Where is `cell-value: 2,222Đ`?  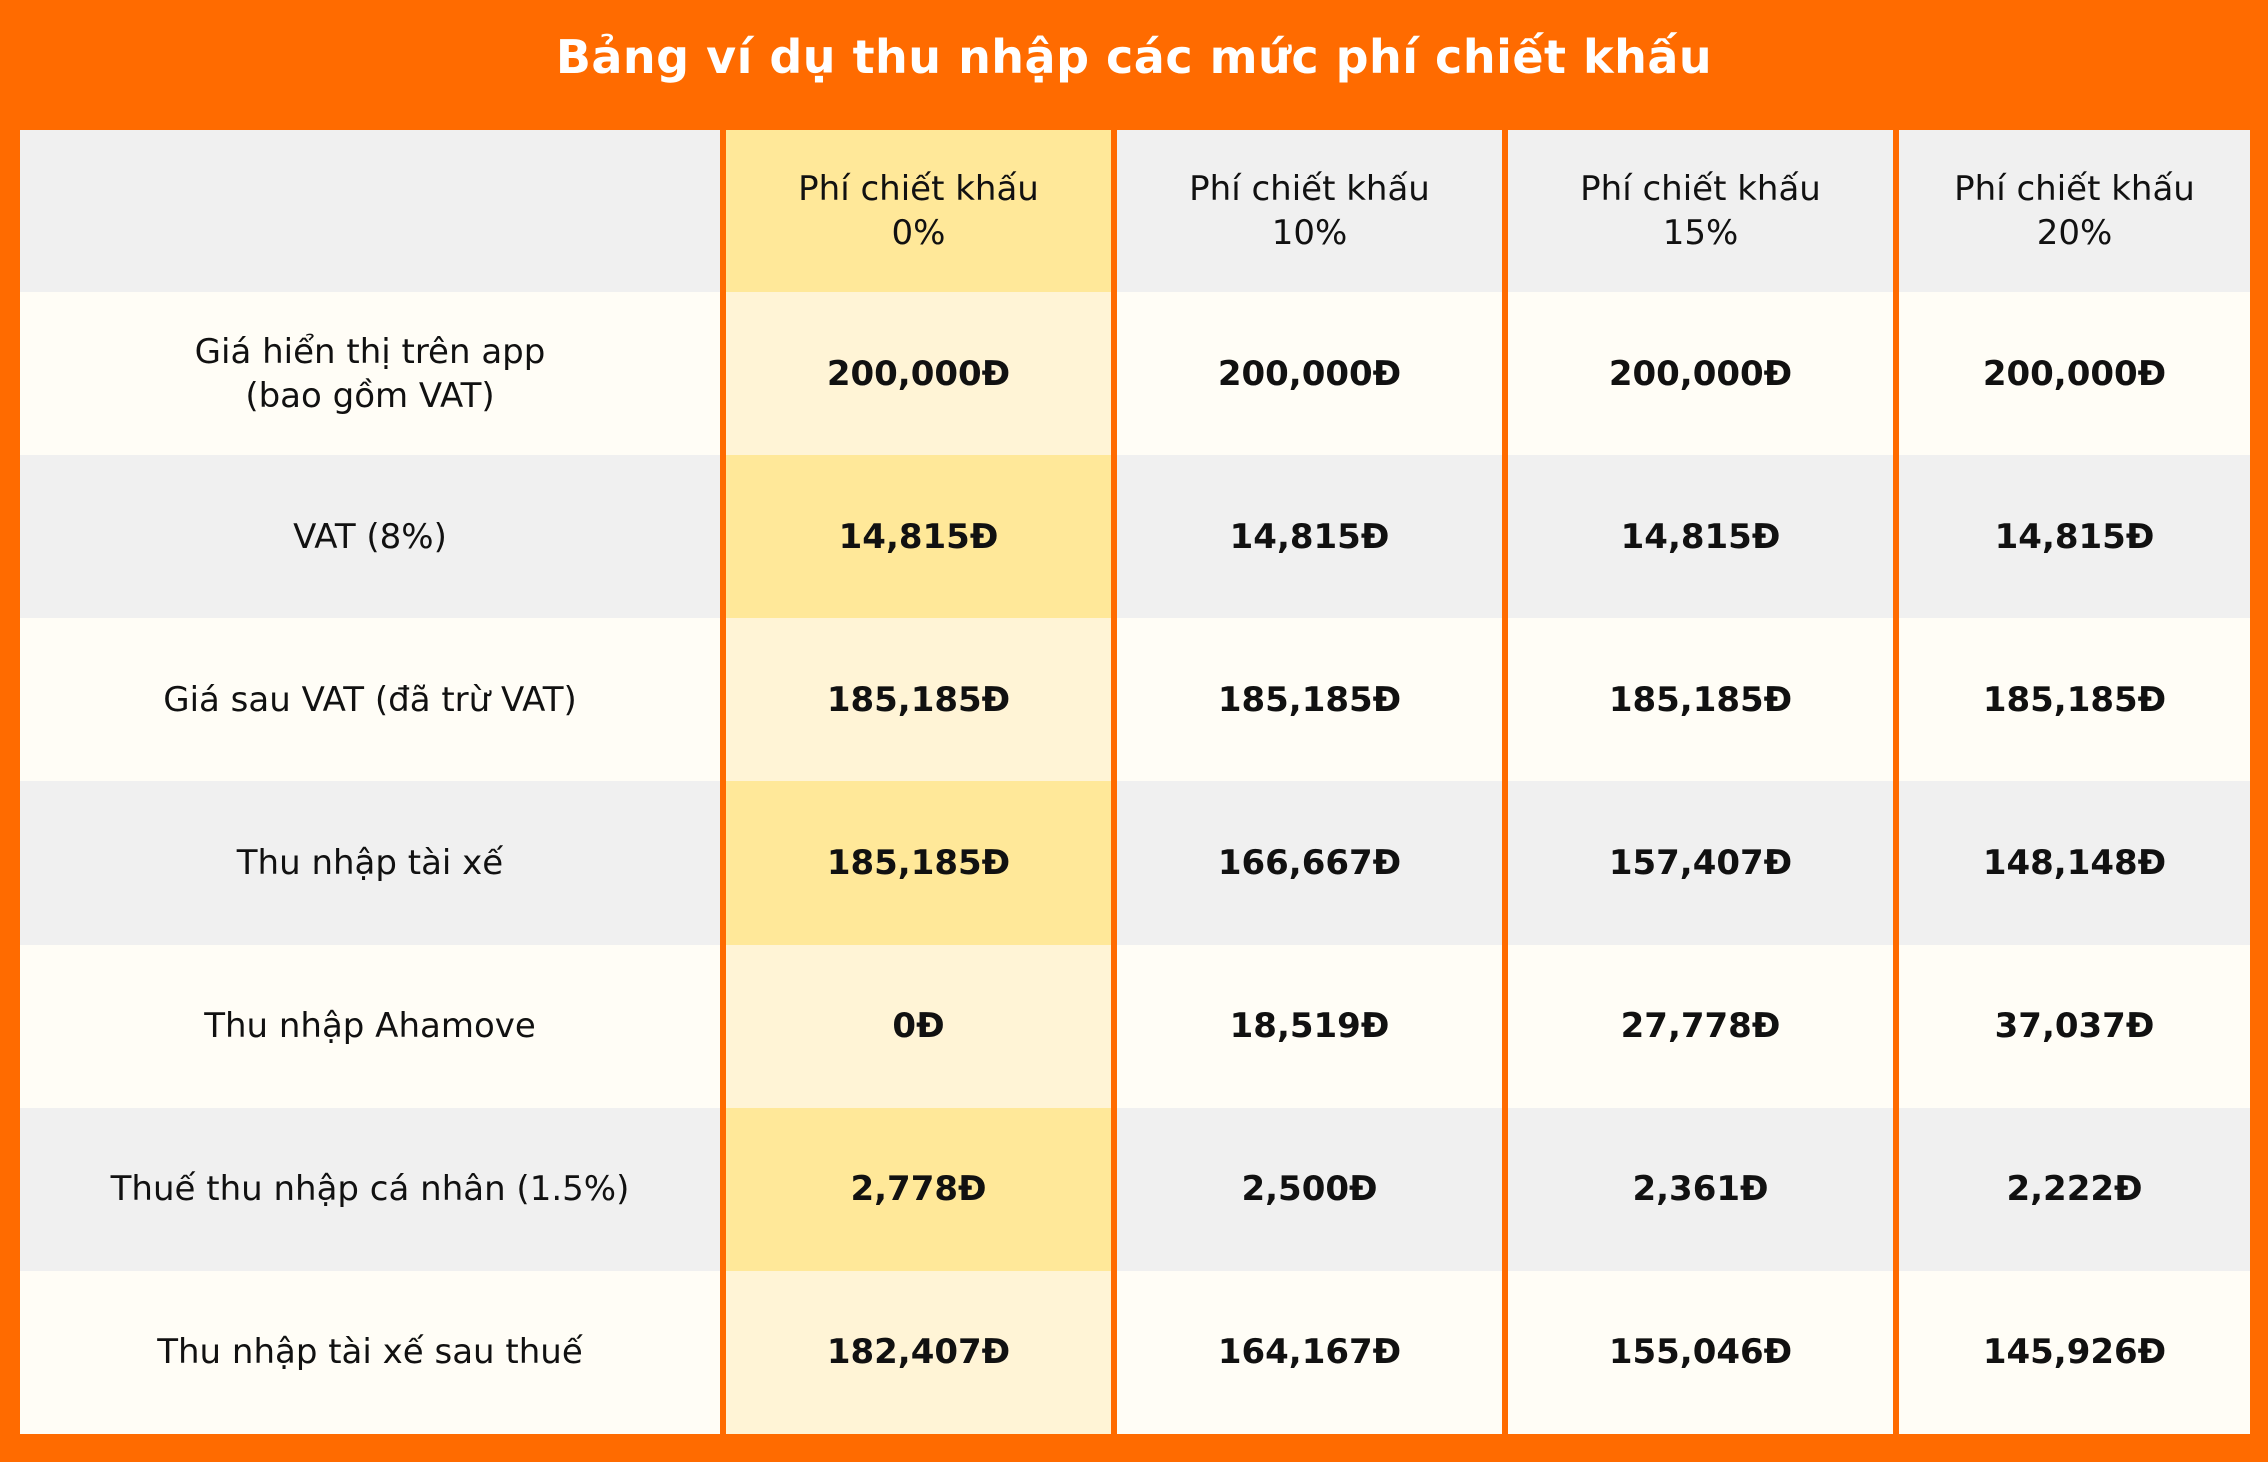
cell-value: 2,222Đ is located at coordinates (2071, 1189).